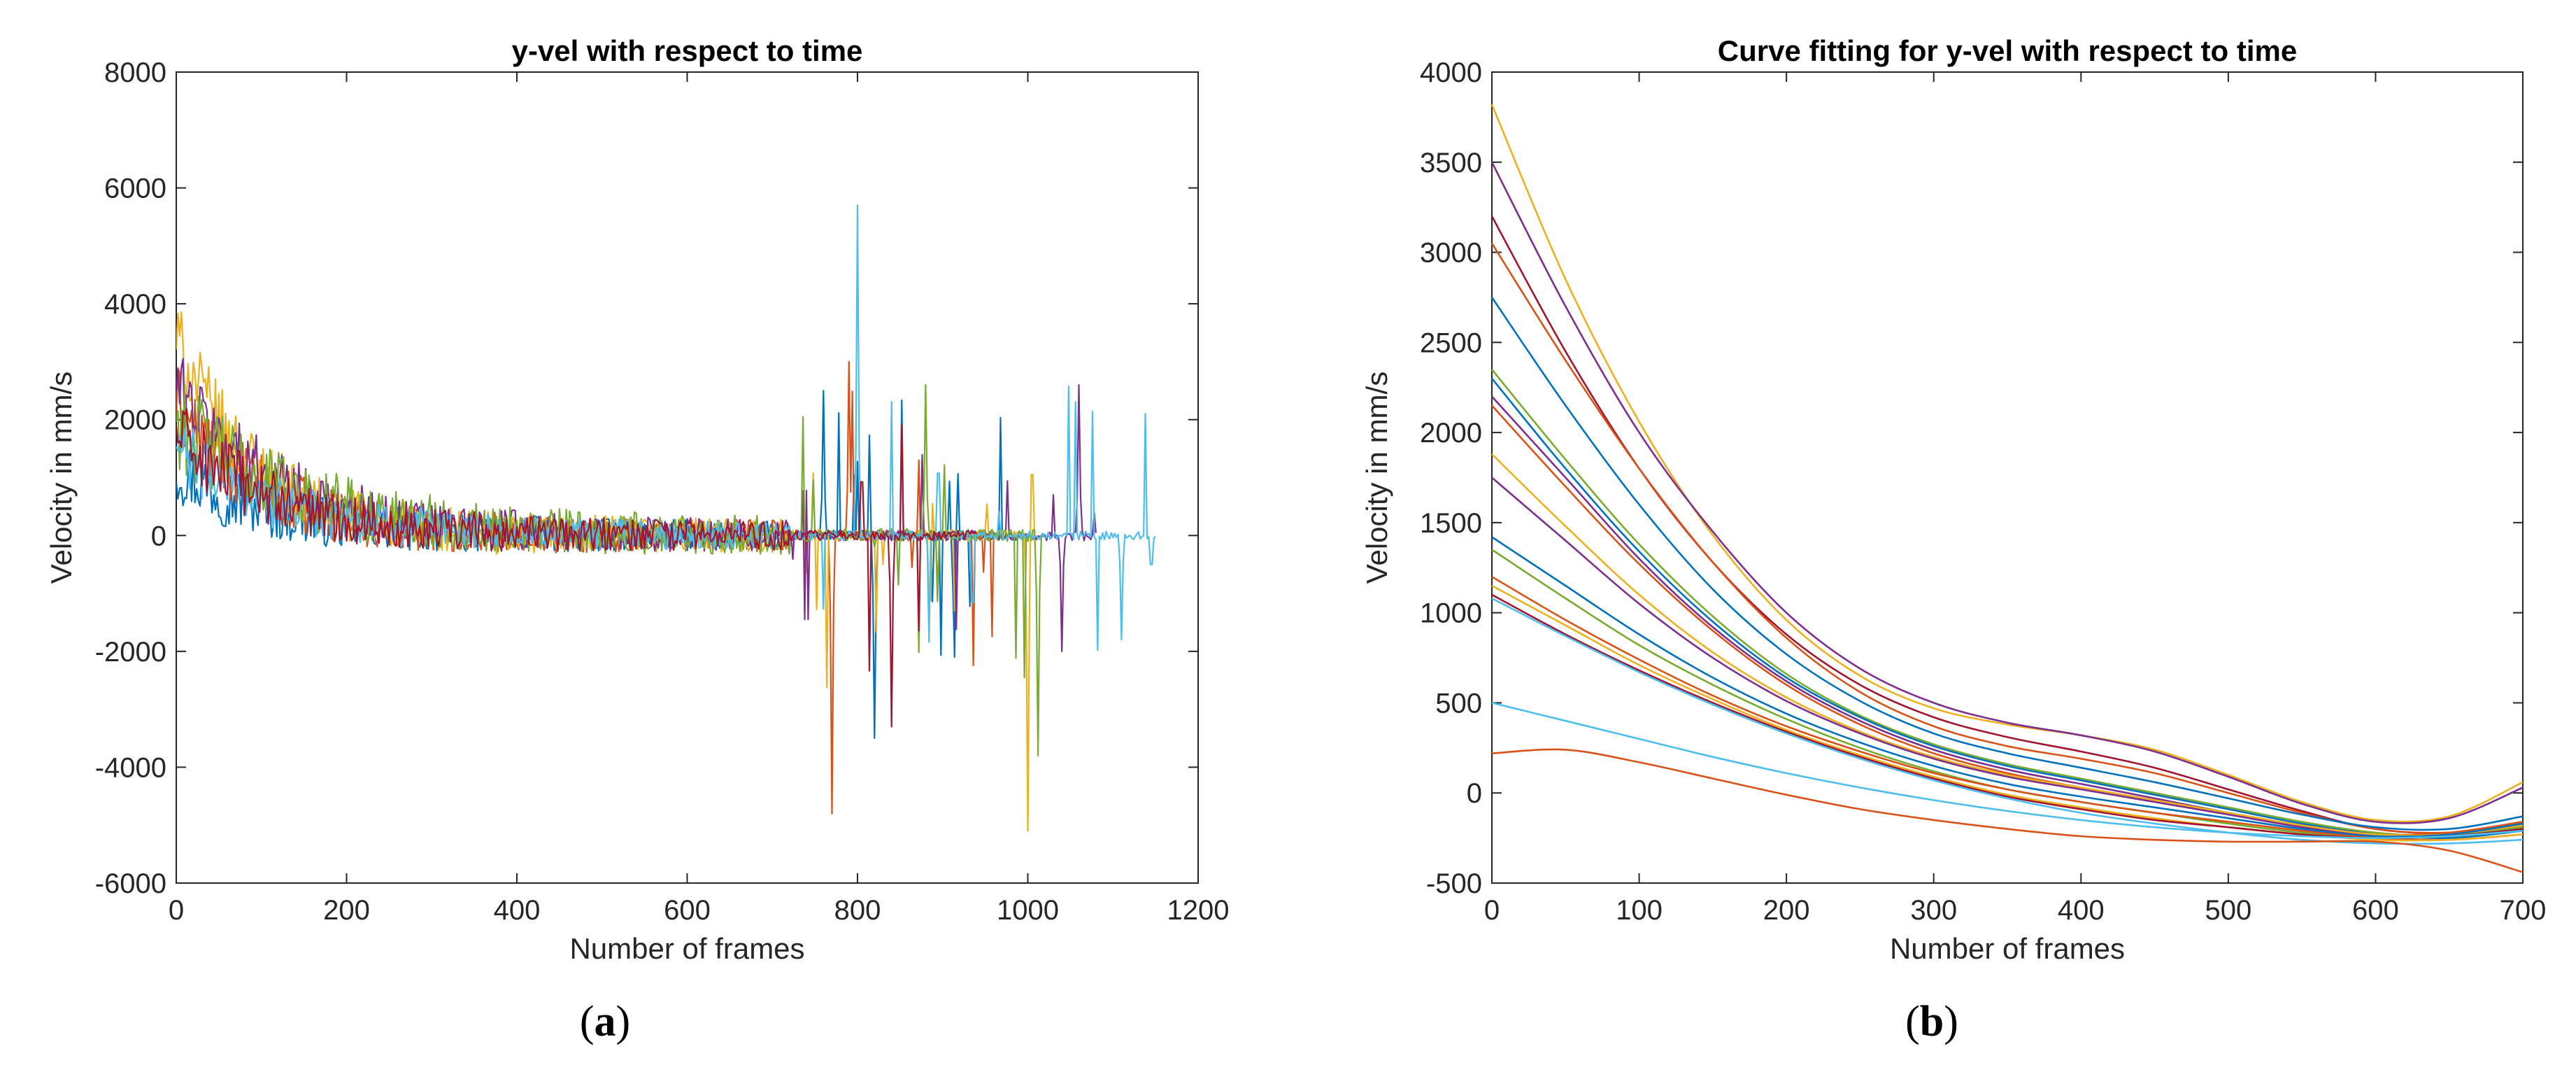 This screenshot has height=1072, width=2576. Describe the element at coordinates (130, 653) in the screenshot. I see `y-tick-label: -2000` at that location.